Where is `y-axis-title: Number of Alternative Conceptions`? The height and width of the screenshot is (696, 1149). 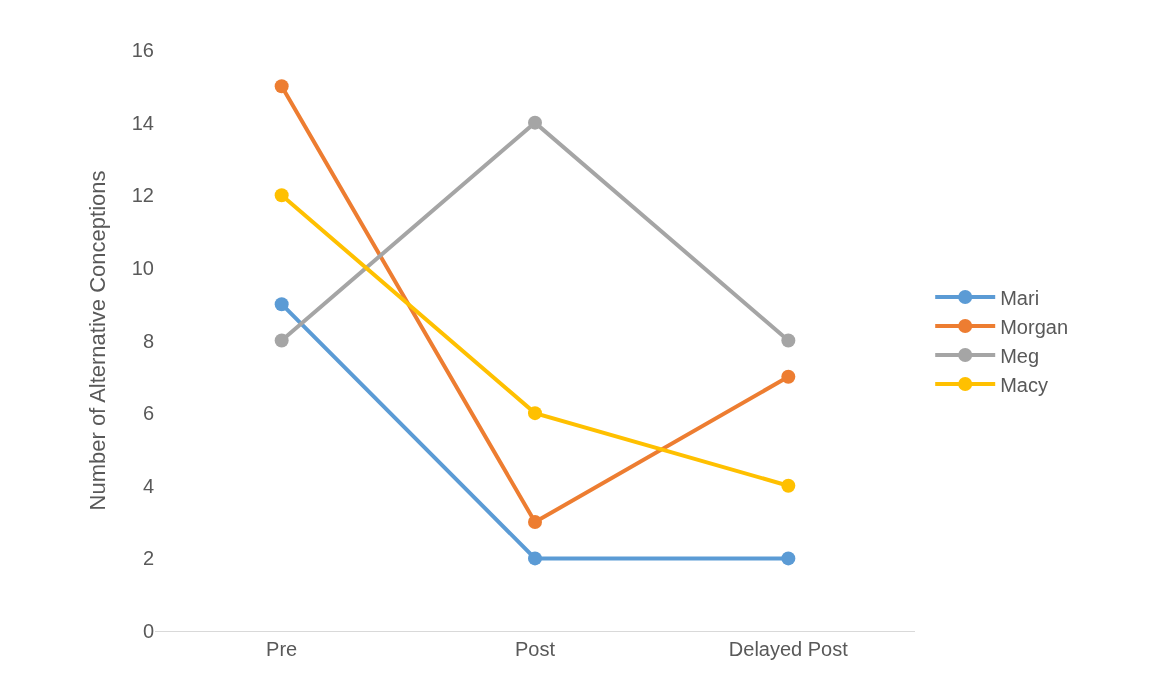 y-axis-title: Number of Alternative Conceptions is located at coordinates (97, 340).